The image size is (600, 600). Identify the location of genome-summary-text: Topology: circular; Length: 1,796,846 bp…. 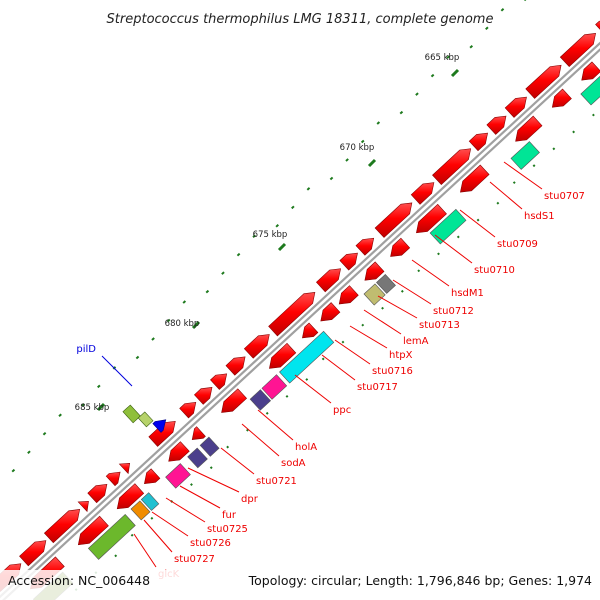
(420, 580).